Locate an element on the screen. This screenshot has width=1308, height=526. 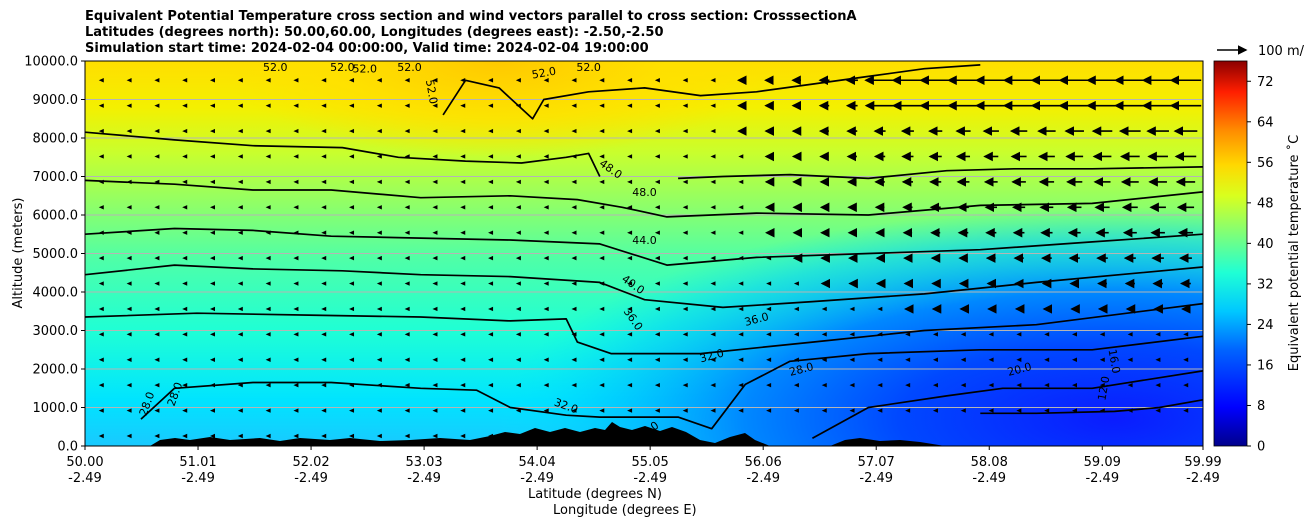
y-tick-label: 10000.0 is located at coordinates (51, 62).